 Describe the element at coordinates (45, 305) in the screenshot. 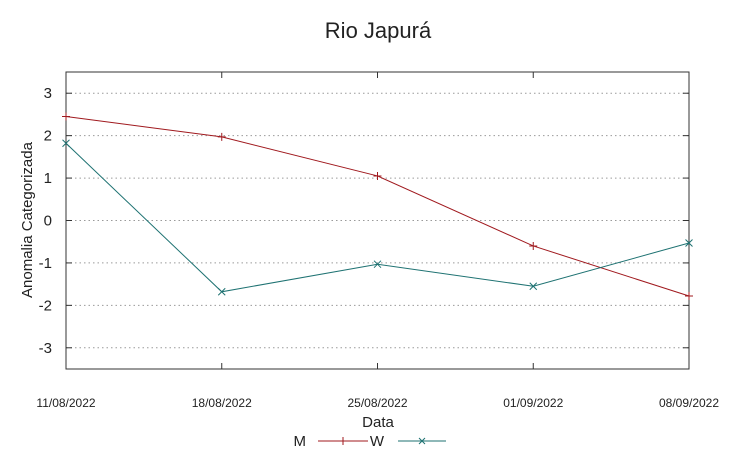

I see `y-tick-label: -2` at that location.